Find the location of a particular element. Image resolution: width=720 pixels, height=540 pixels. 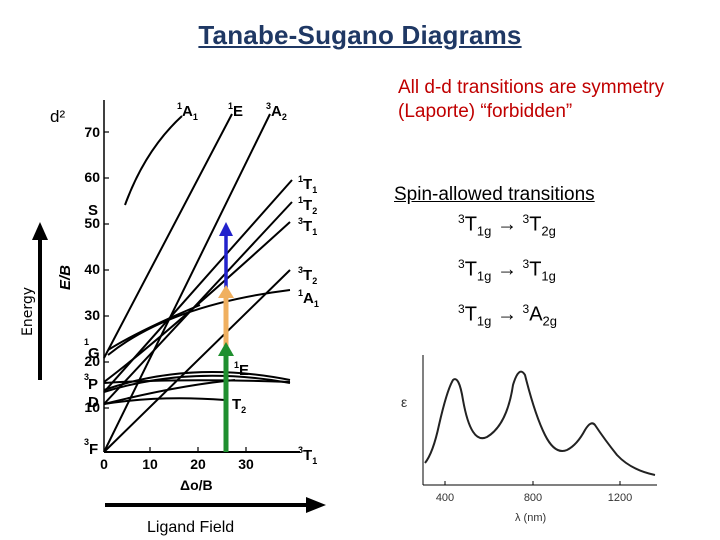

spectrum-x-tick: 1200 is located at coordinates (620, 498).